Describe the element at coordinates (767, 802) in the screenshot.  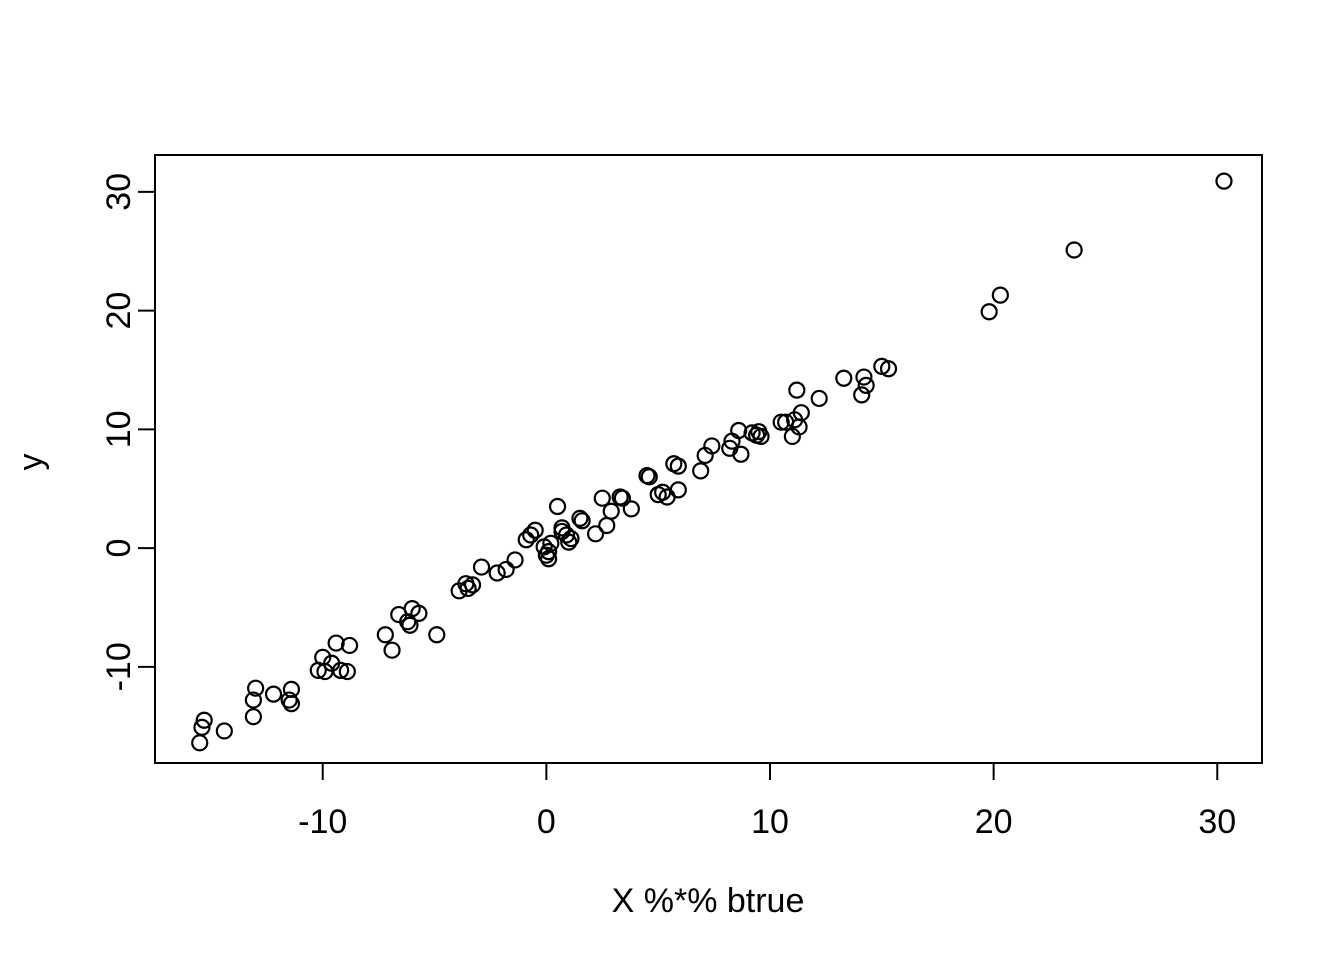
I see `x-axis: -10 0 10 20 30` at that location.